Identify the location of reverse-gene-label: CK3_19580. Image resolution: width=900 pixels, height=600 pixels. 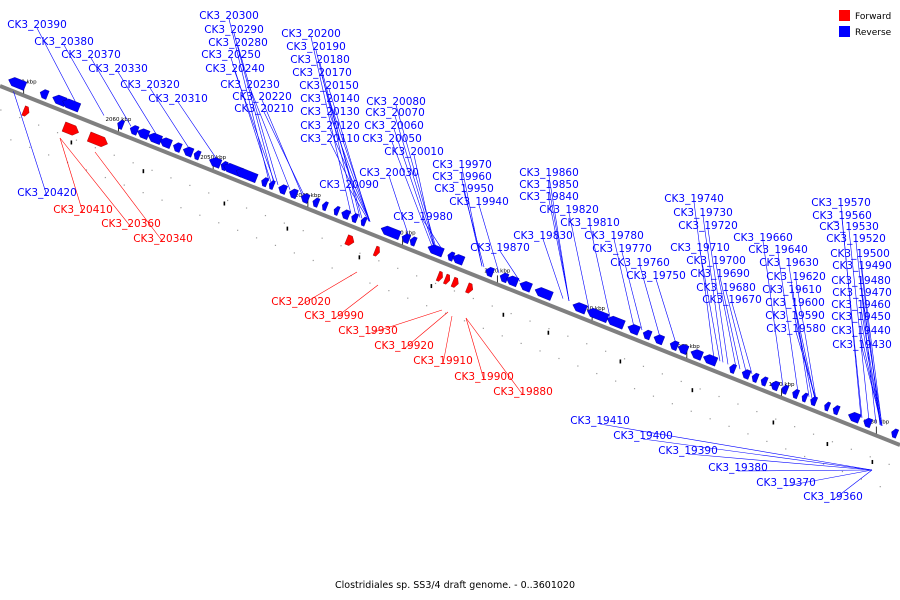
(796, 329).